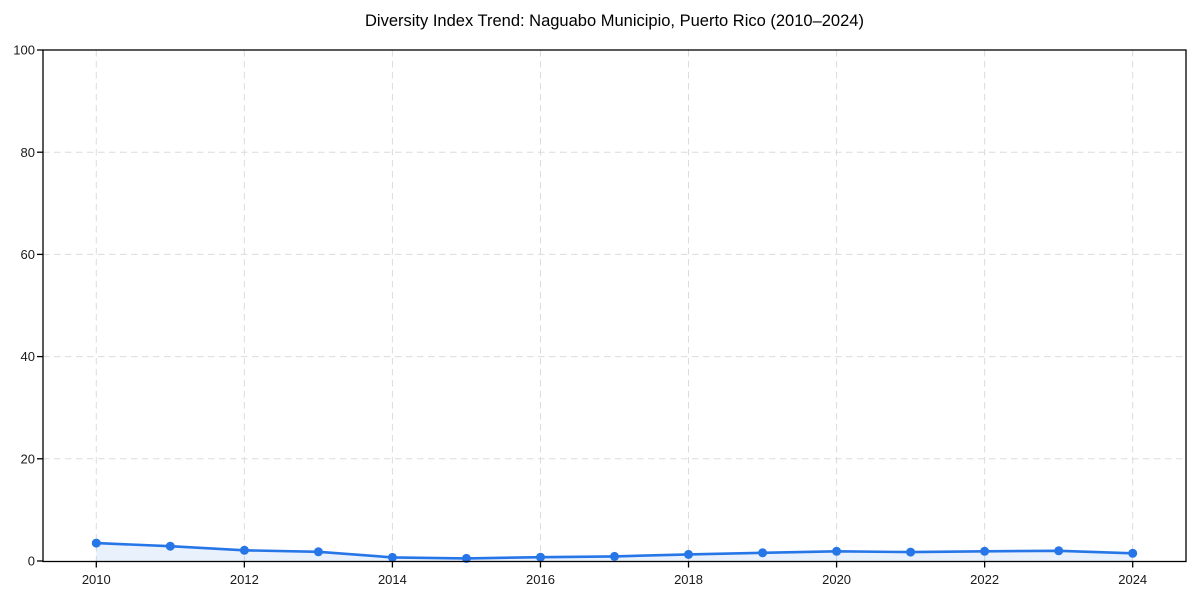  Describe the element at coordinates (96, 579) in the screenshot. I see `x-tick-label: 2010` at that location.